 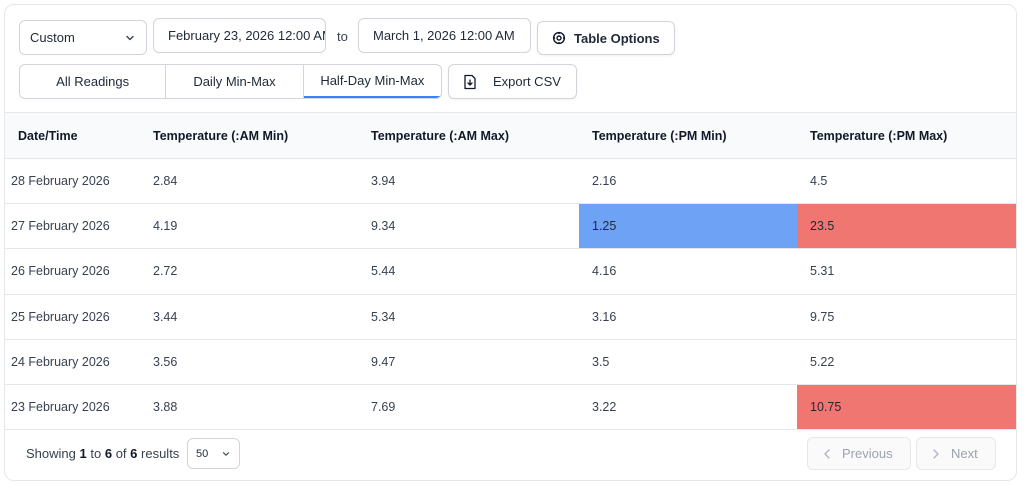 What do you see at coordinates (819, 181) in the screenshot?
I see `cell-pm-max: 4.5` at bounding box center [819, 181].